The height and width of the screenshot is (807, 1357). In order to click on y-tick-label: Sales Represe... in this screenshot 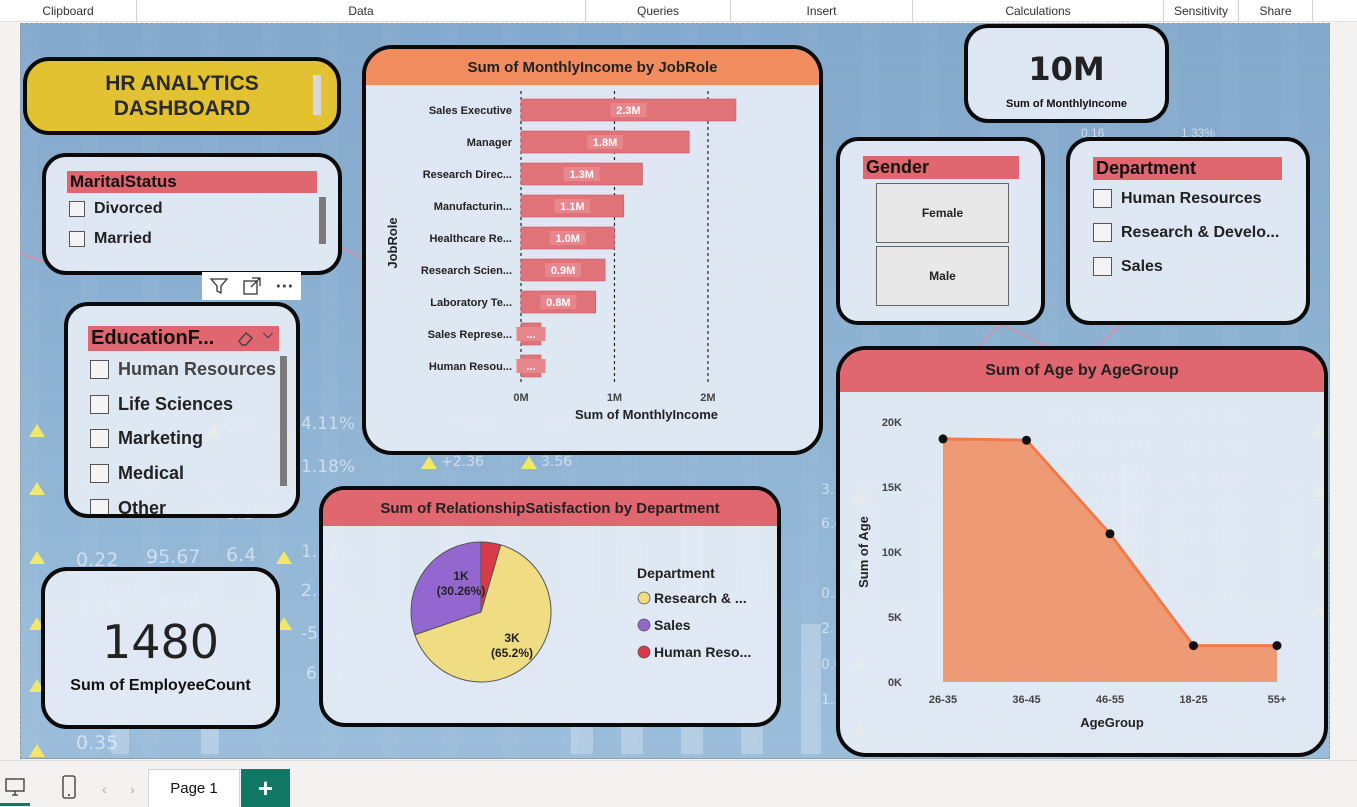, I will do `click(470, 335)`.